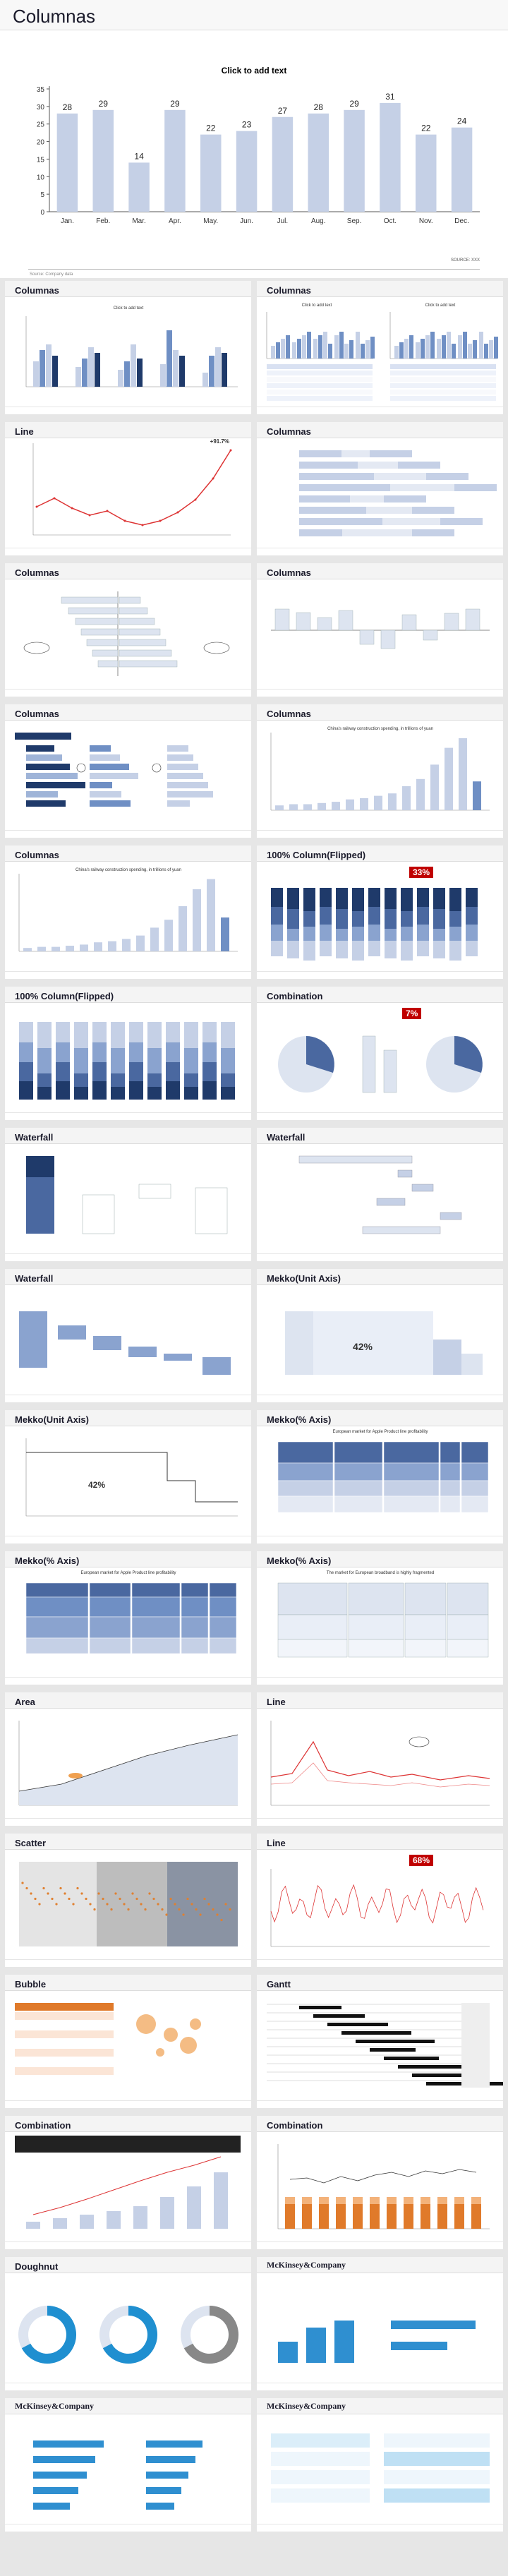 This screenshot has width=508, height=2576. What do you see at coordinates (380, 912) in the screenshot?
I see `slide-thumbnail: 100% Column(Flipped) 33%` at bounding box center [380, 912].